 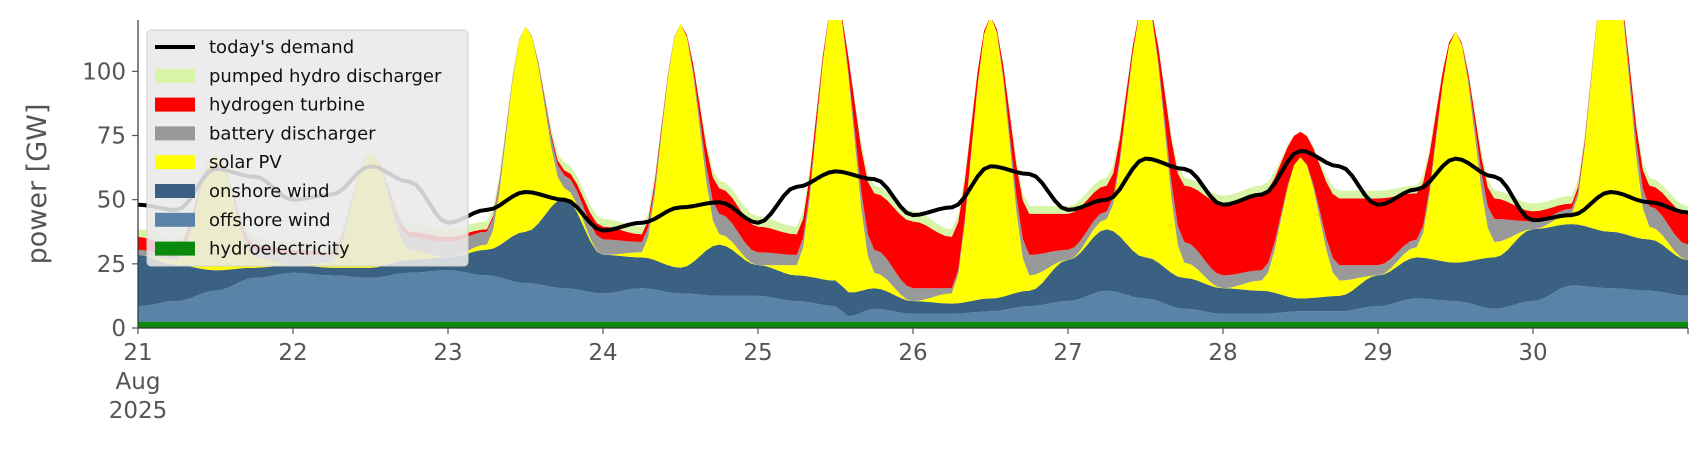 I want to click on legend-label: solar PV, so click(x=245, y=162).